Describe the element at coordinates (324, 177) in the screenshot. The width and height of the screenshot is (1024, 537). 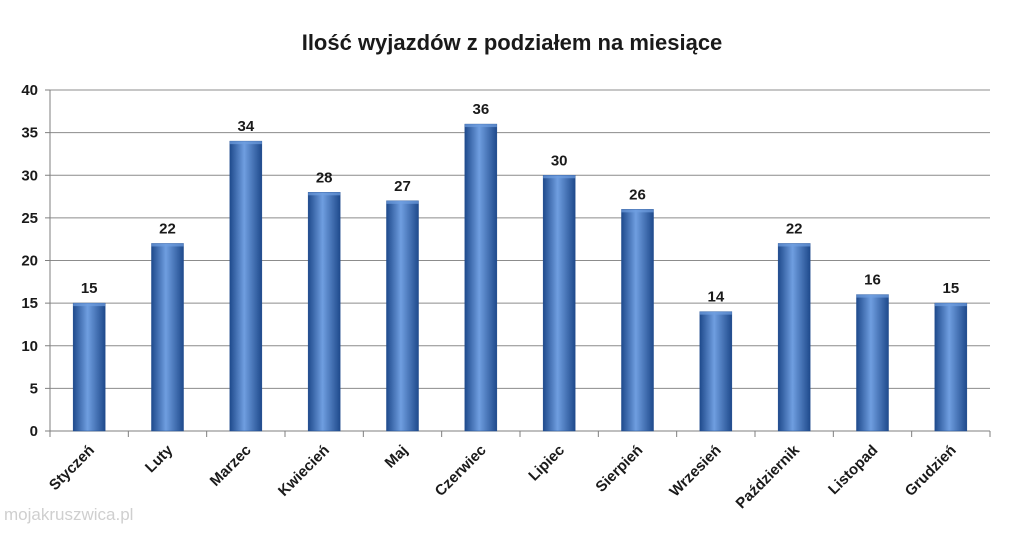
I see `data-label: 28` at that location.